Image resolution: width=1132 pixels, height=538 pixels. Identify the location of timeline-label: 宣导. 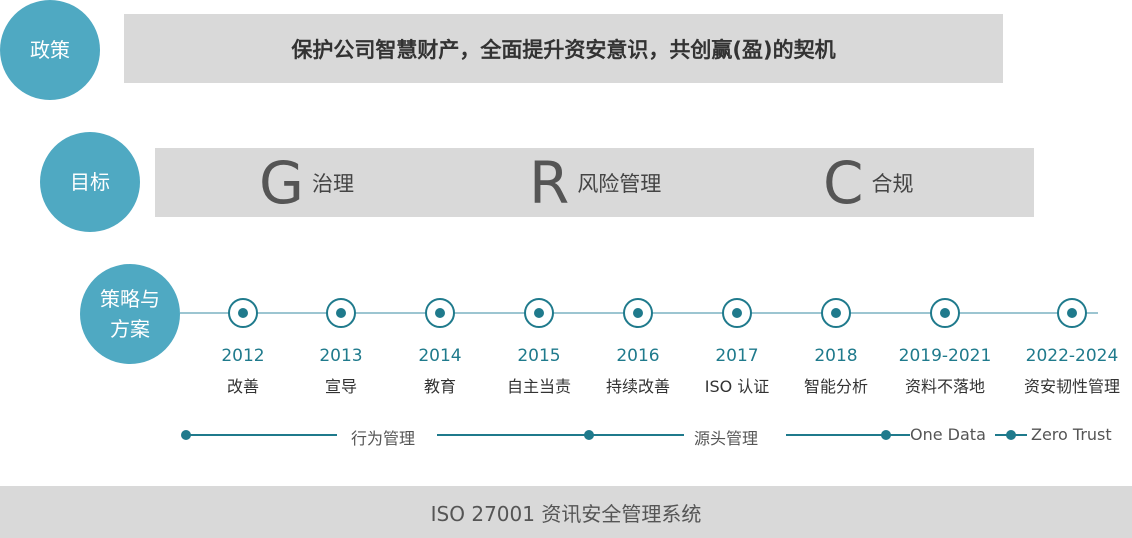
(340, 386).